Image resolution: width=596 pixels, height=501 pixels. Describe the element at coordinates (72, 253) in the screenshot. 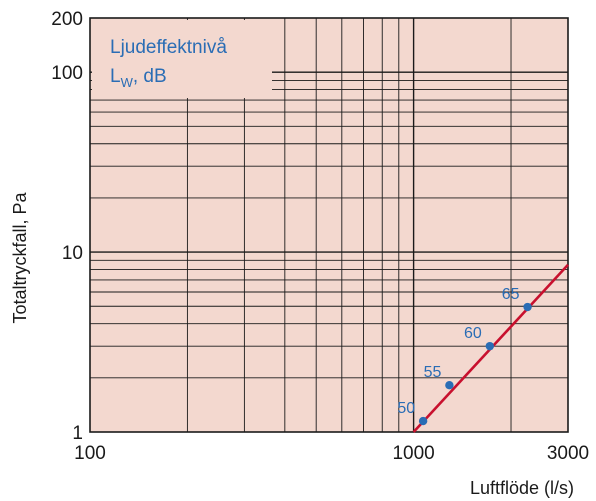

I see `y-tick-label: 10` at that location.